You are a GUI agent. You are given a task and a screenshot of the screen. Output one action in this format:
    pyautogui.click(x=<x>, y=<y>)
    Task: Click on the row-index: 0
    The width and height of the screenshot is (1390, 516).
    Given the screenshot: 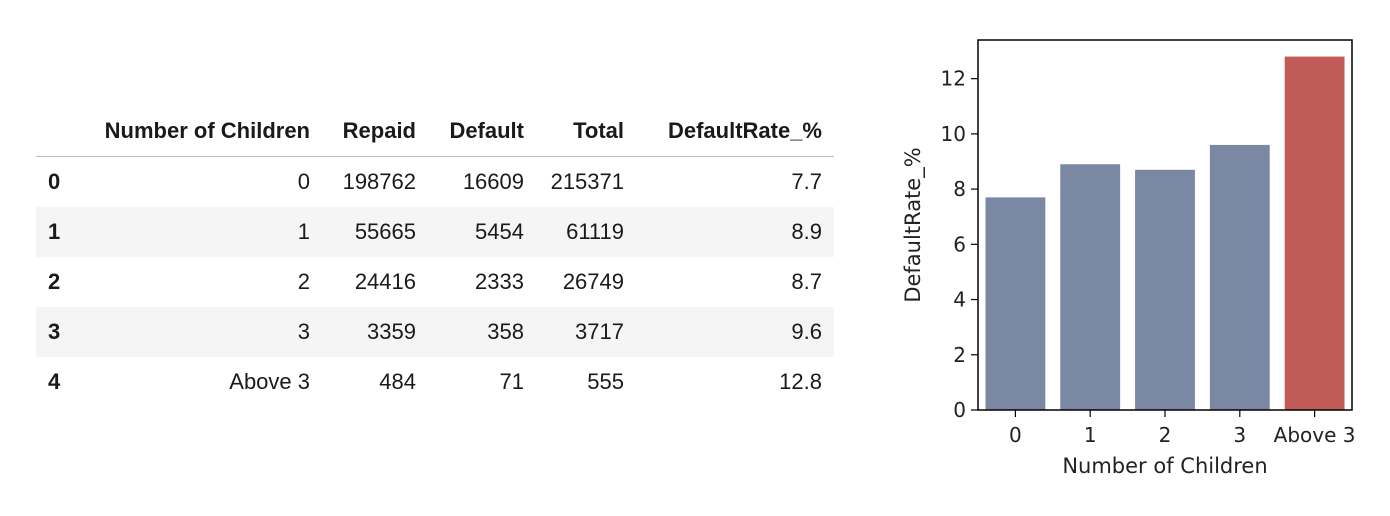 What is the action you would take?
    pyautogui.click(x=54, y=181)
    